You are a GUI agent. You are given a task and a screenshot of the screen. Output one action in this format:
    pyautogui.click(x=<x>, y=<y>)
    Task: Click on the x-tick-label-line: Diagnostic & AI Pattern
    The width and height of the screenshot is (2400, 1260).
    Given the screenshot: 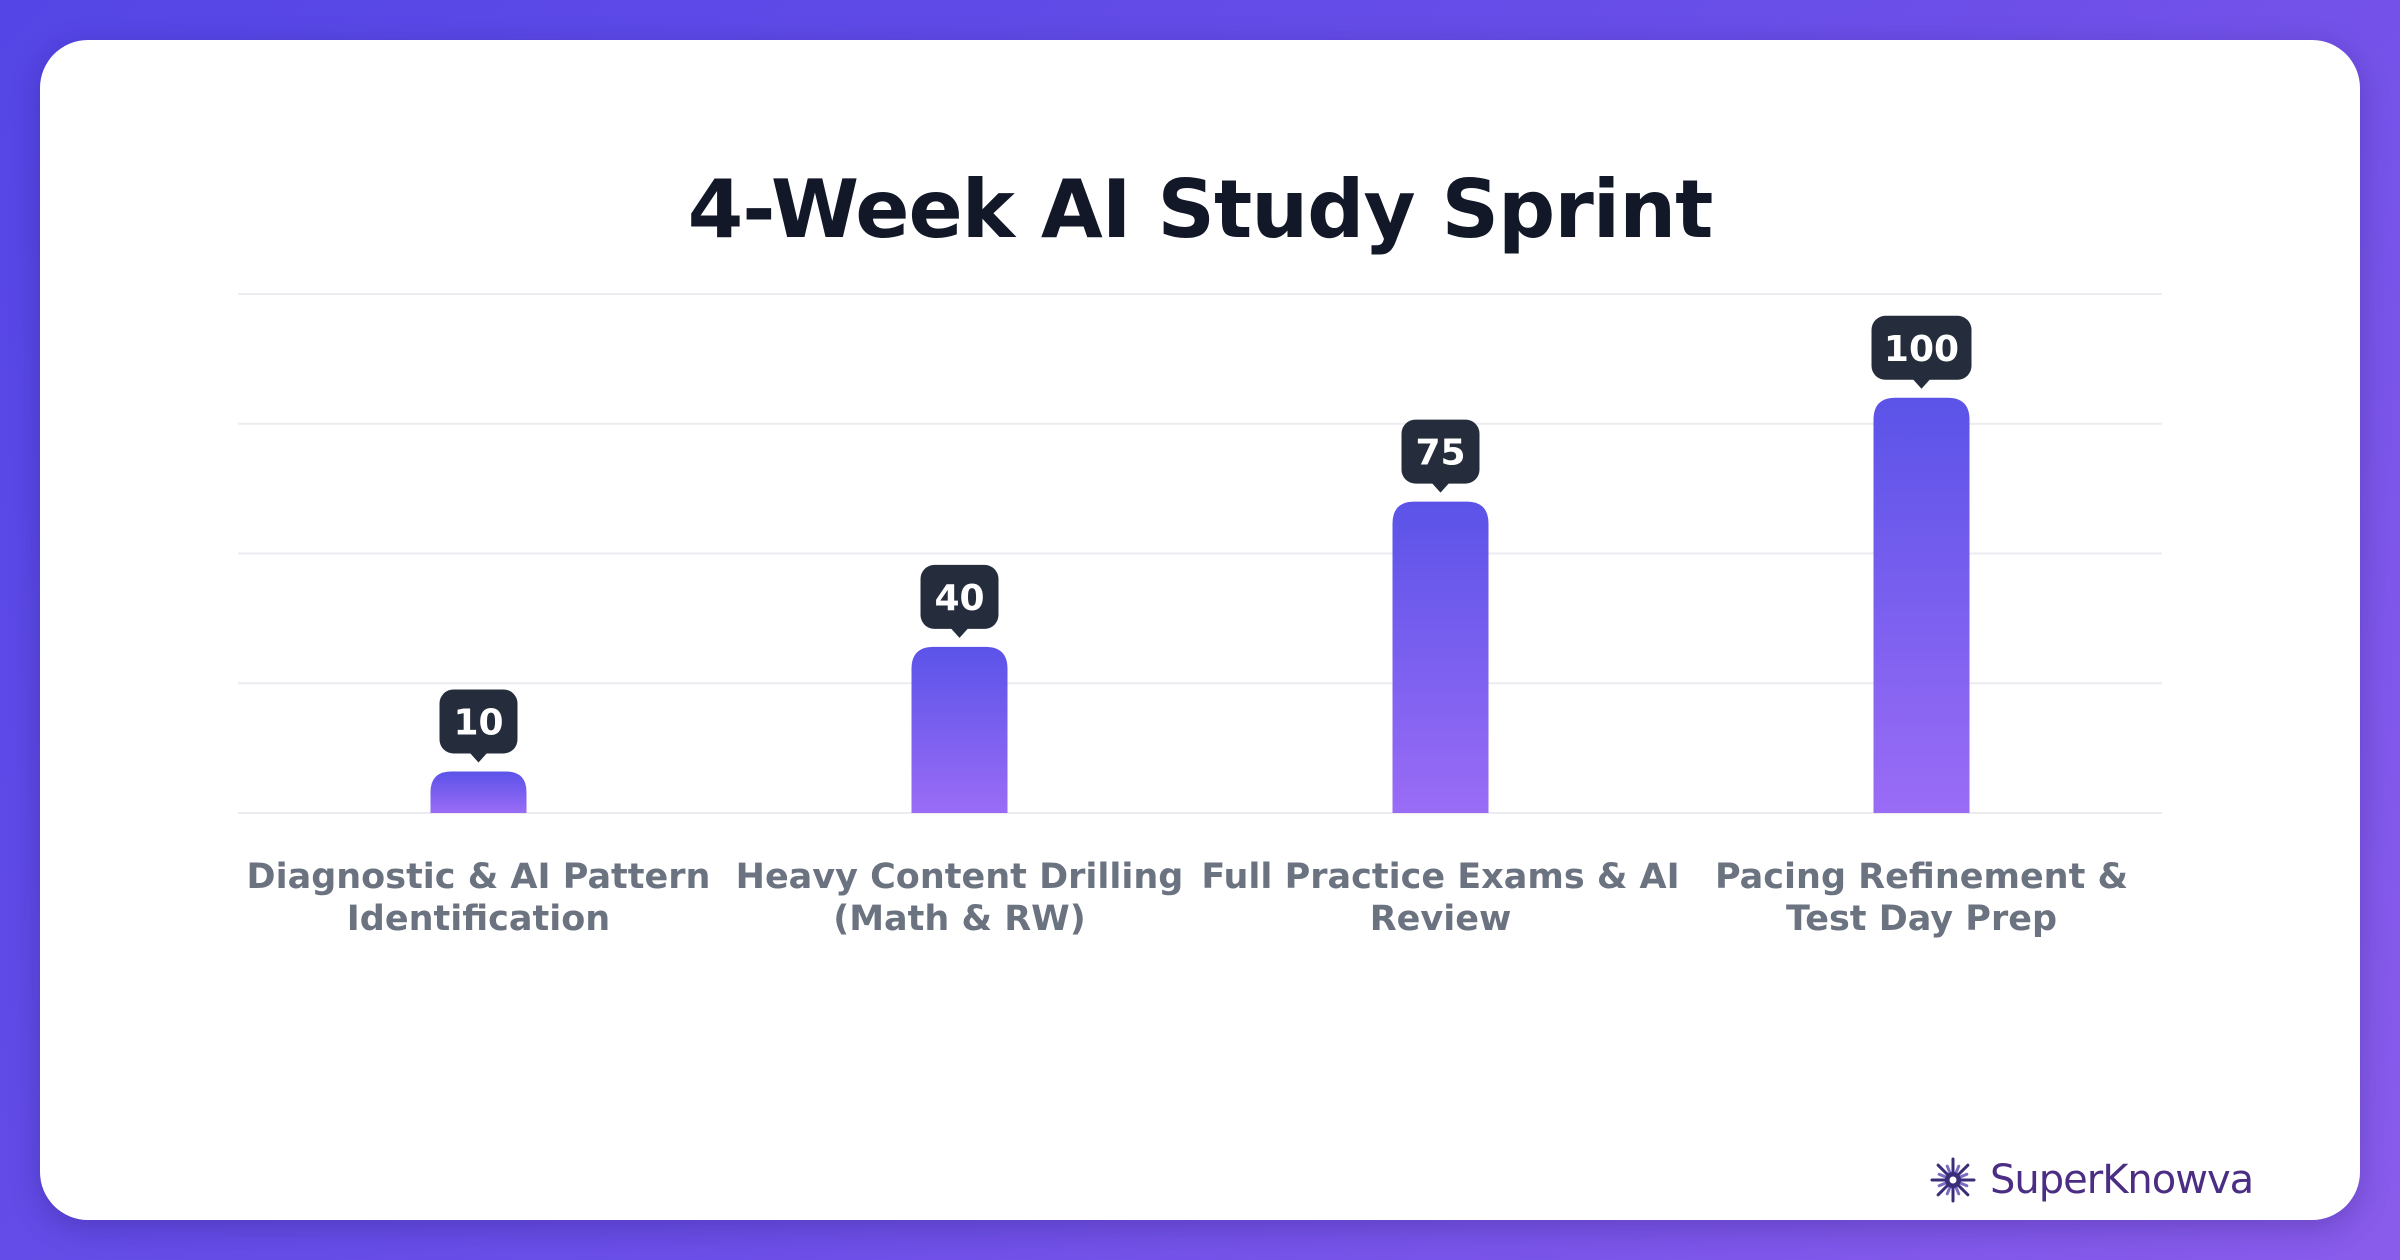 What is the action you would take?
    pyautogui.click(x=479, y=877)
    